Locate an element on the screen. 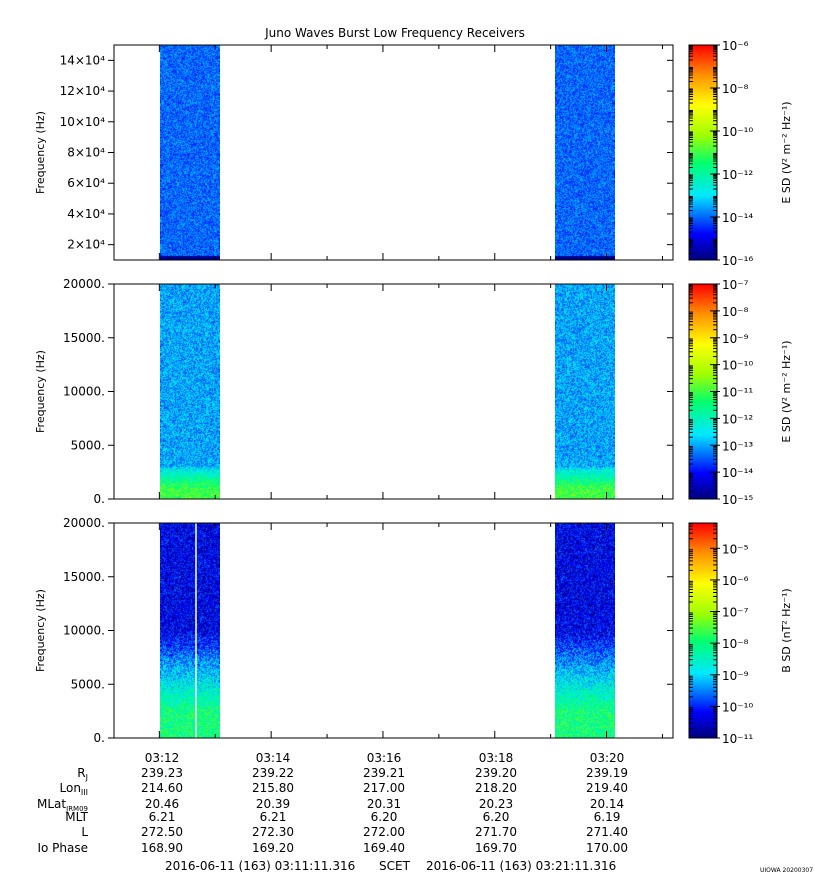 The height and width of the screenshot is (880, 815). ephem-value: 217.00 is located at coordinates (384, 788).